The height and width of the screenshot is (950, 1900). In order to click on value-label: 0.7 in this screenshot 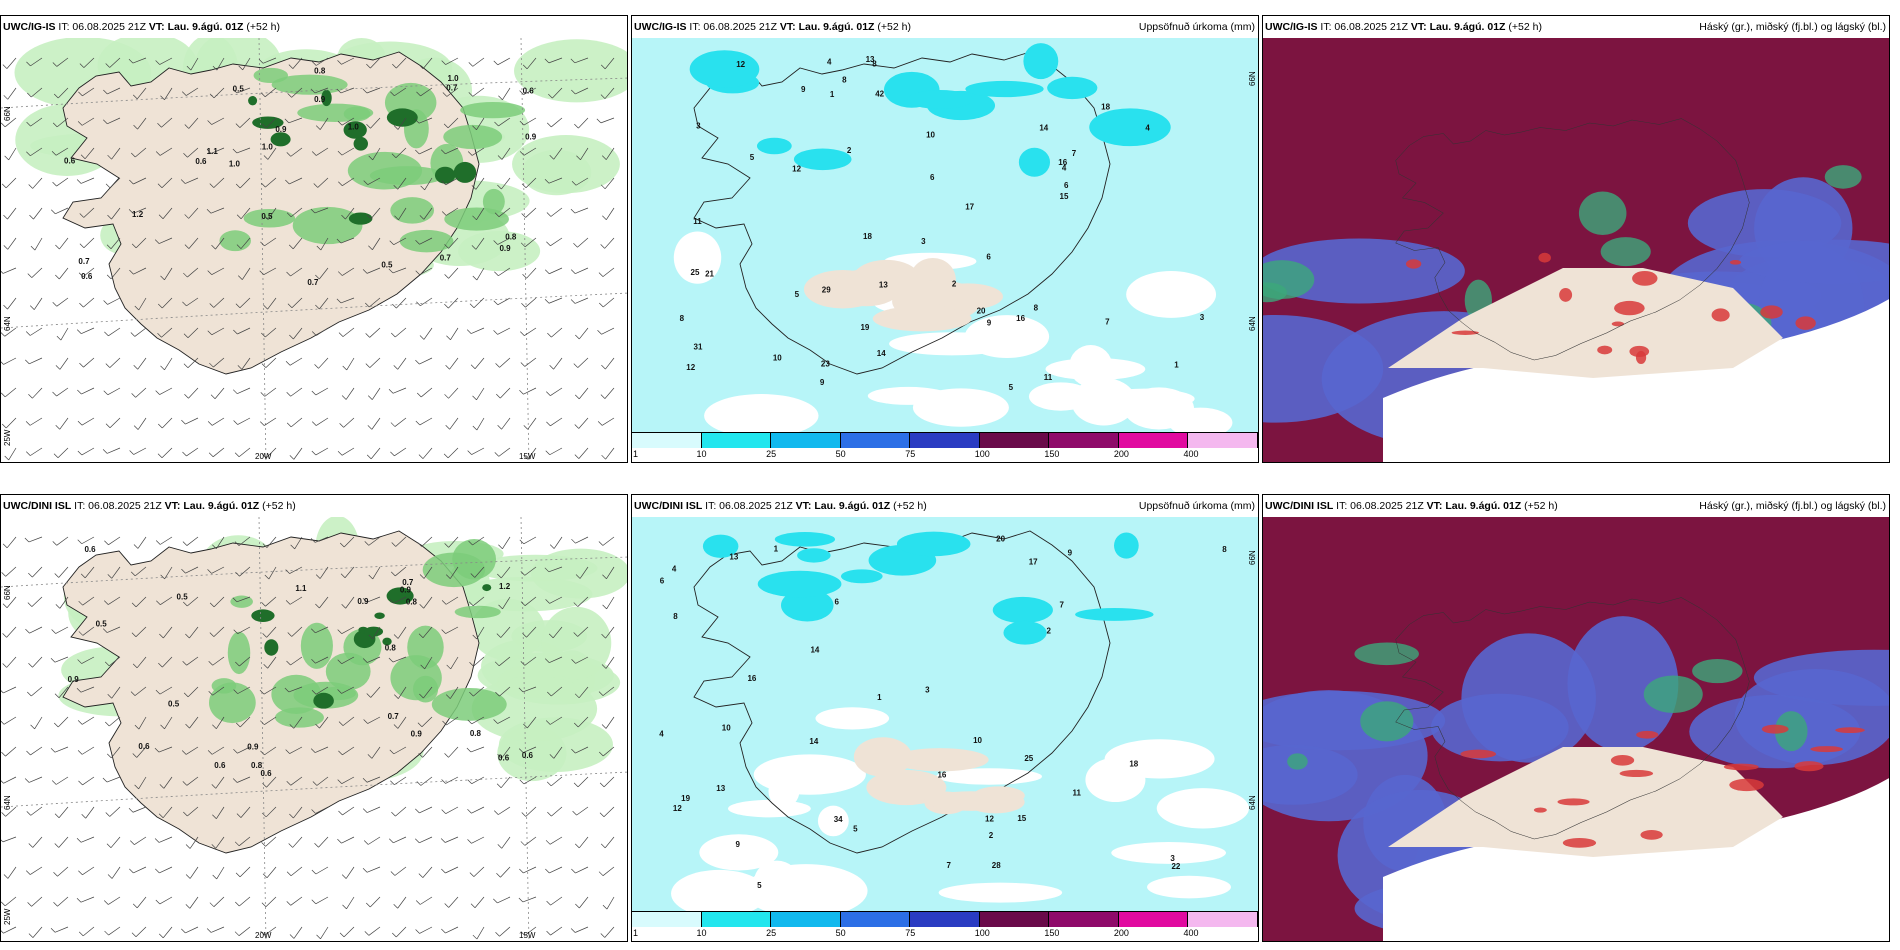, I will do `click(313, 282)`.